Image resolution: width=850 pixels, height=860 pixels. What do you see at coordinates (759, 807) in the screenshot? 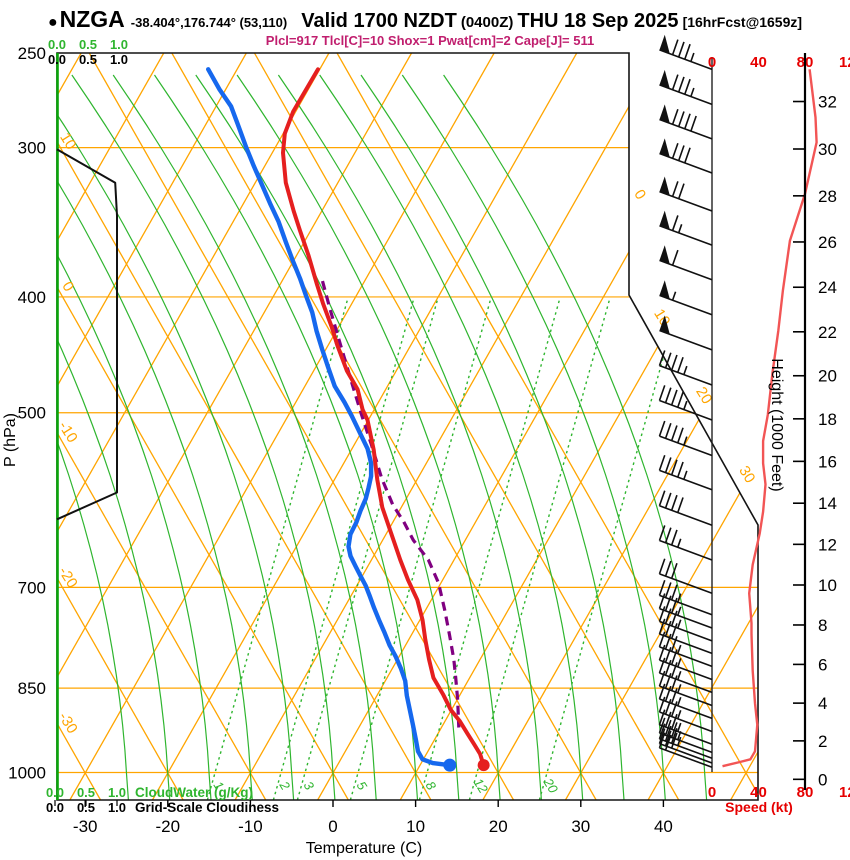
I see `speed-axis-title: Speed (kt)` at bounding box center [759, 807].